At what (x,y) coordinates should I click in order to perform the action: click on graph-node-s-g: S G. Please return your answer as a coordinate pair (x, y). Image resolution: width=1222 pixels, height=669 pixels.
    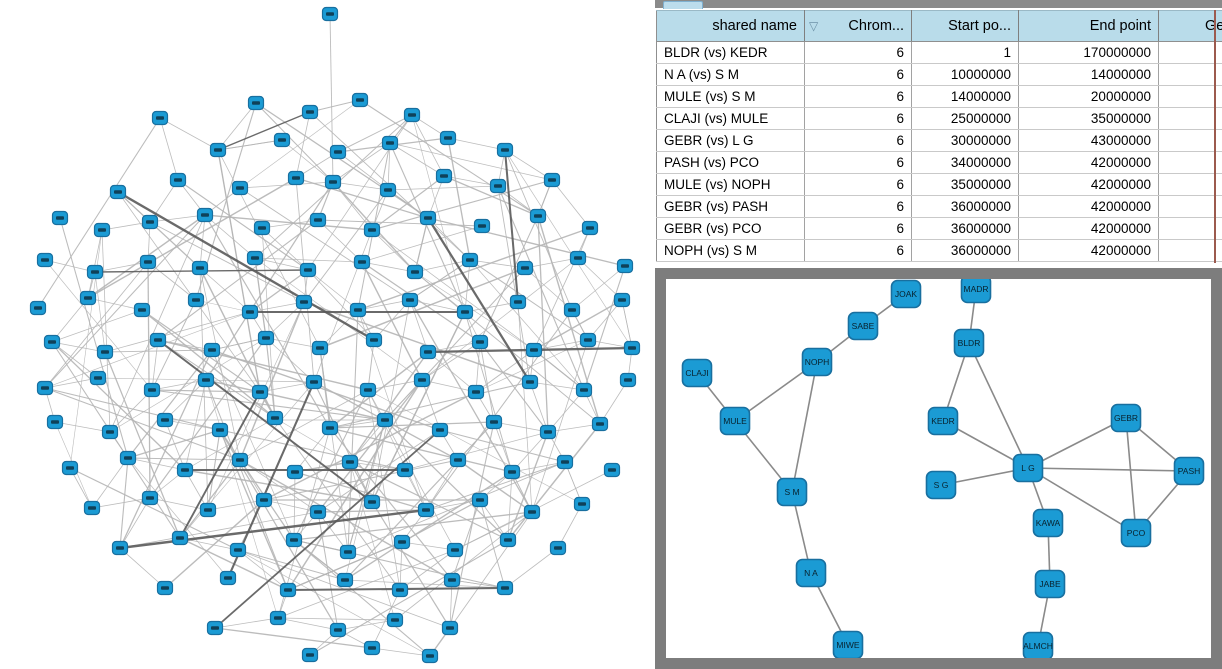
    Looking at the image, I should click on (941, 485).